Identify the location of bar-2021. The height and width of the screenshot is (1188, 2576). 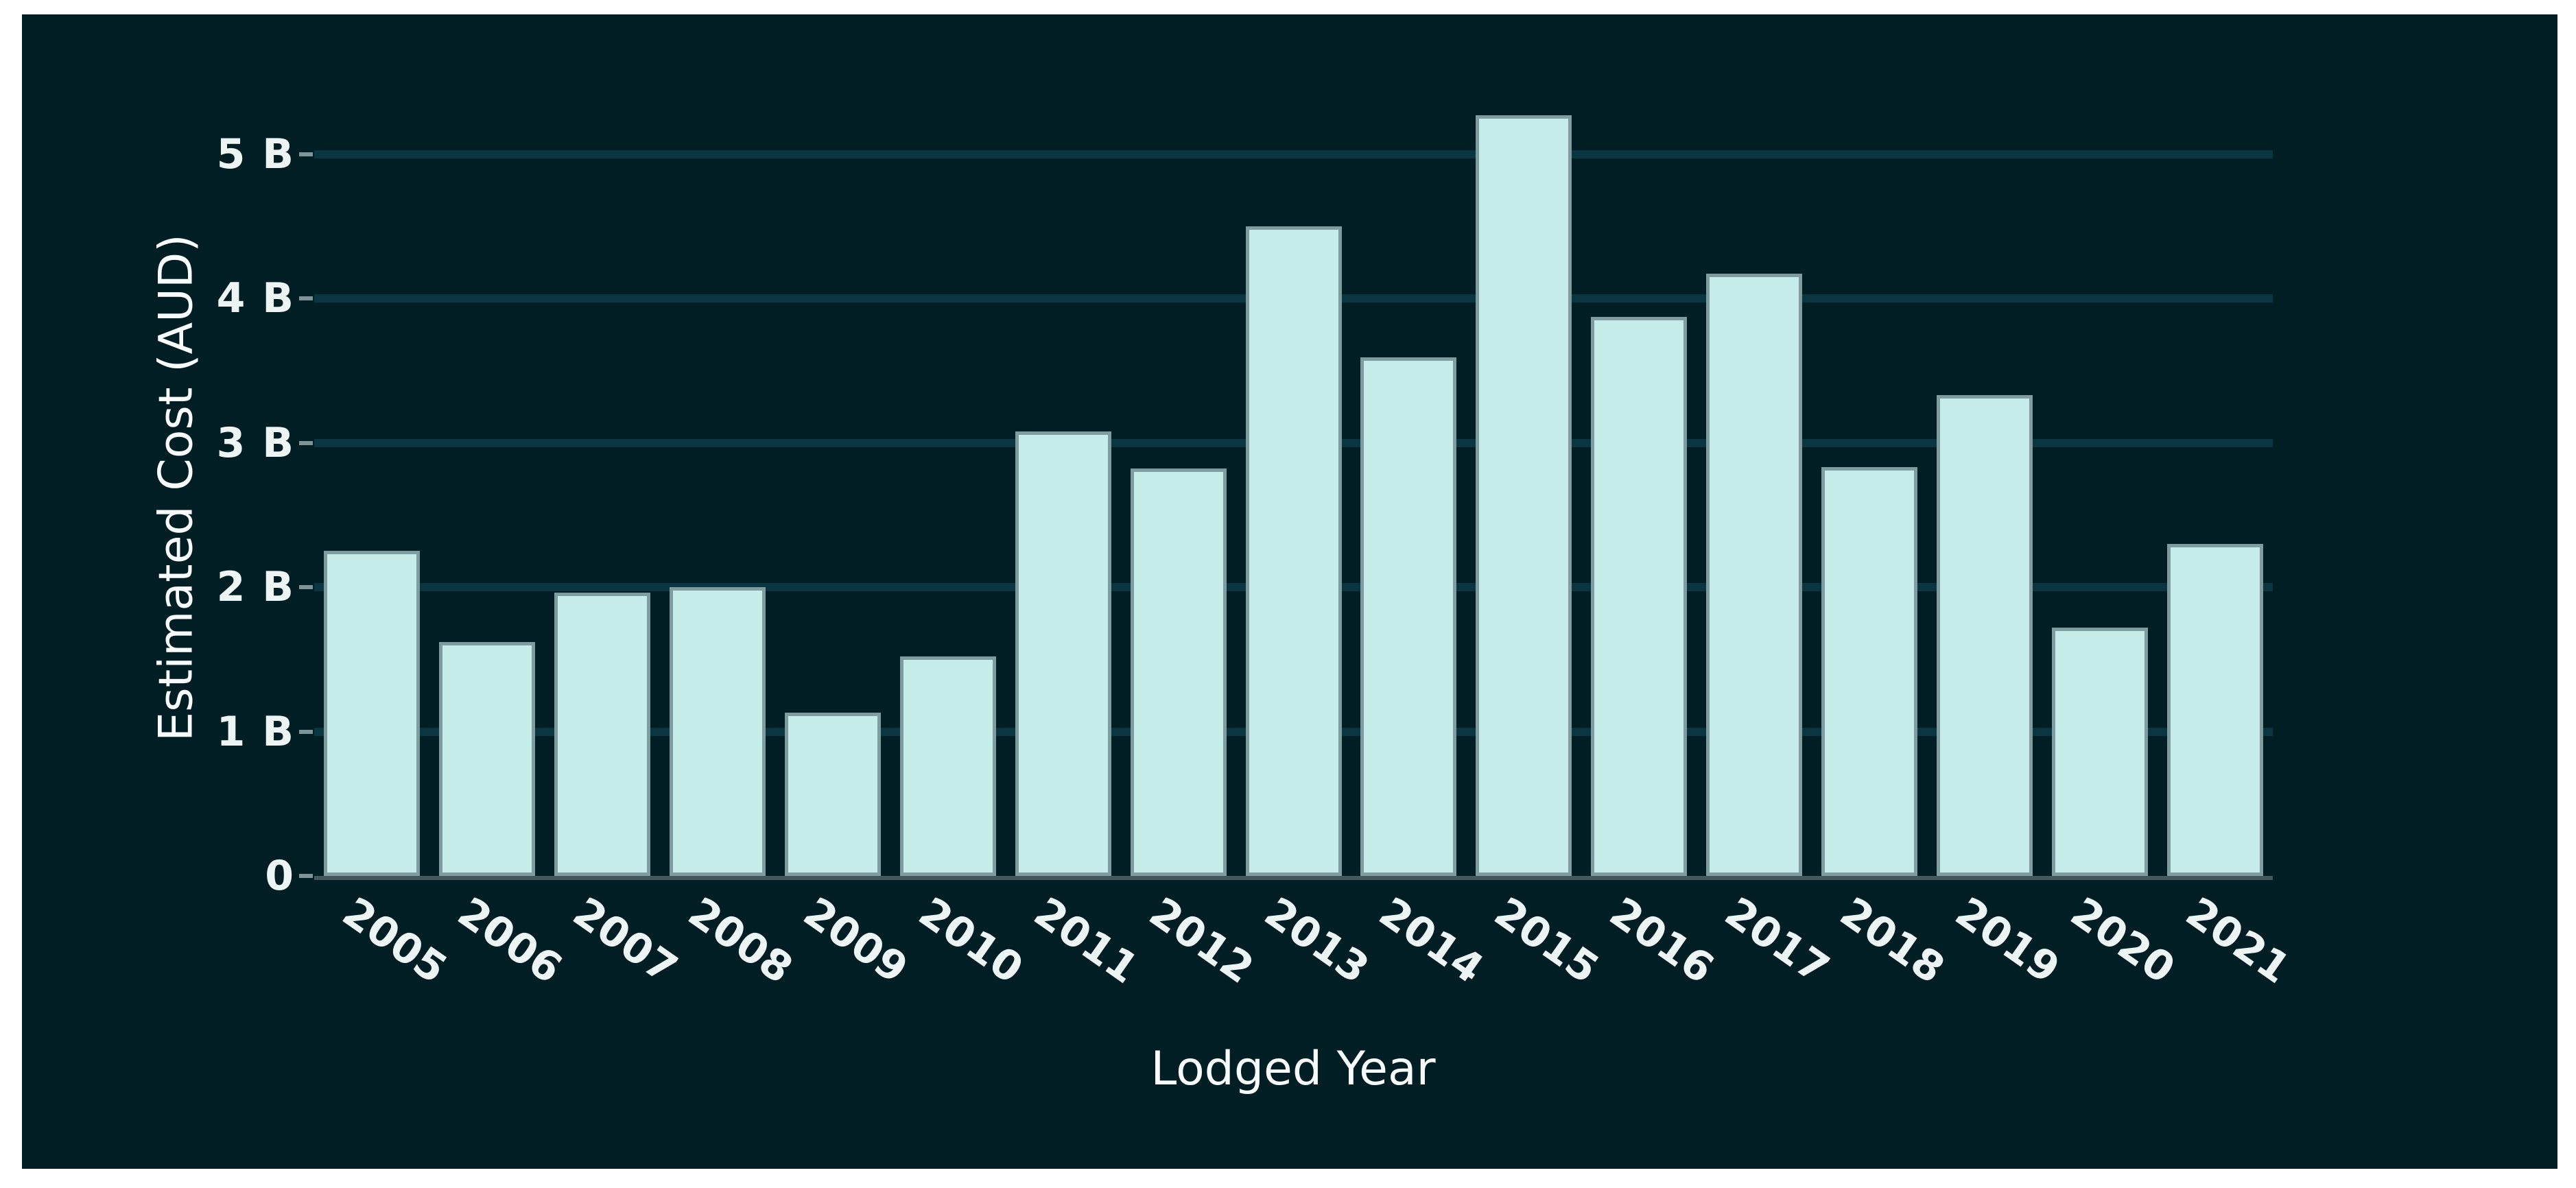
(2215, 709).